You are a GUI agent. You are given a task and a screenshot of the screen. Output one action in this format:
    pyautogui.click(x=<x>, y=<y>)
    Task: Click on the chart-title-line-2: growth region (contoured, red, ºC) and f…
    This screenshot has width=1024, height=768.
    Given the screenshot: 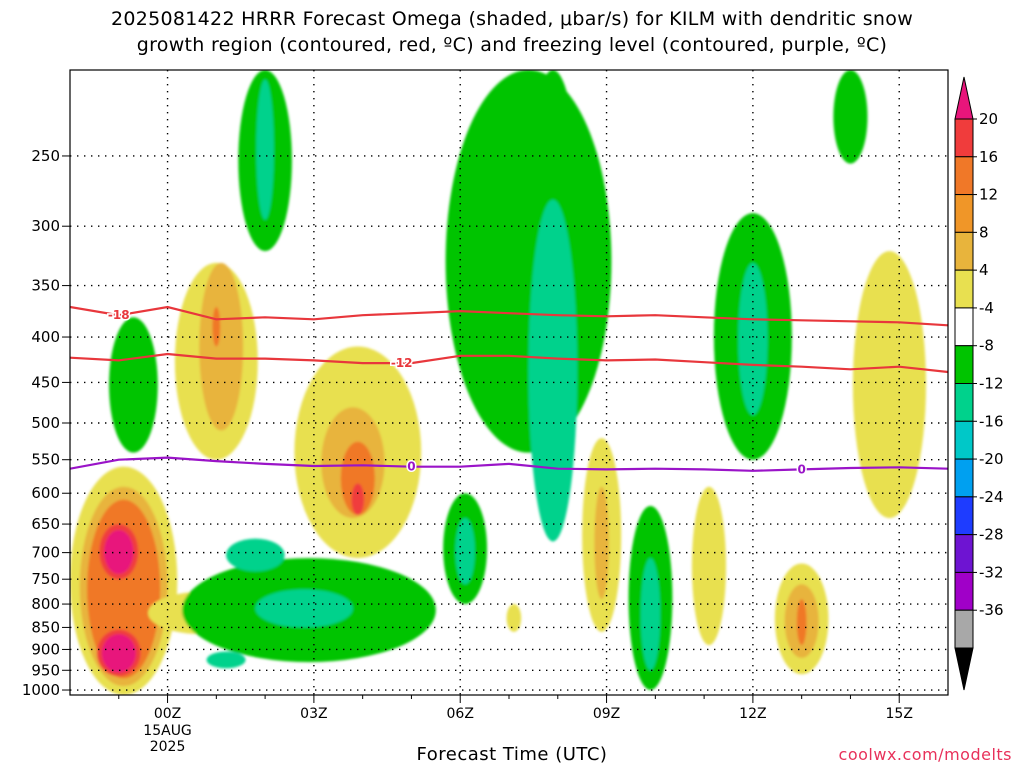 What is the action you would take?
    pyautogui.click(x=512, y=45)
    